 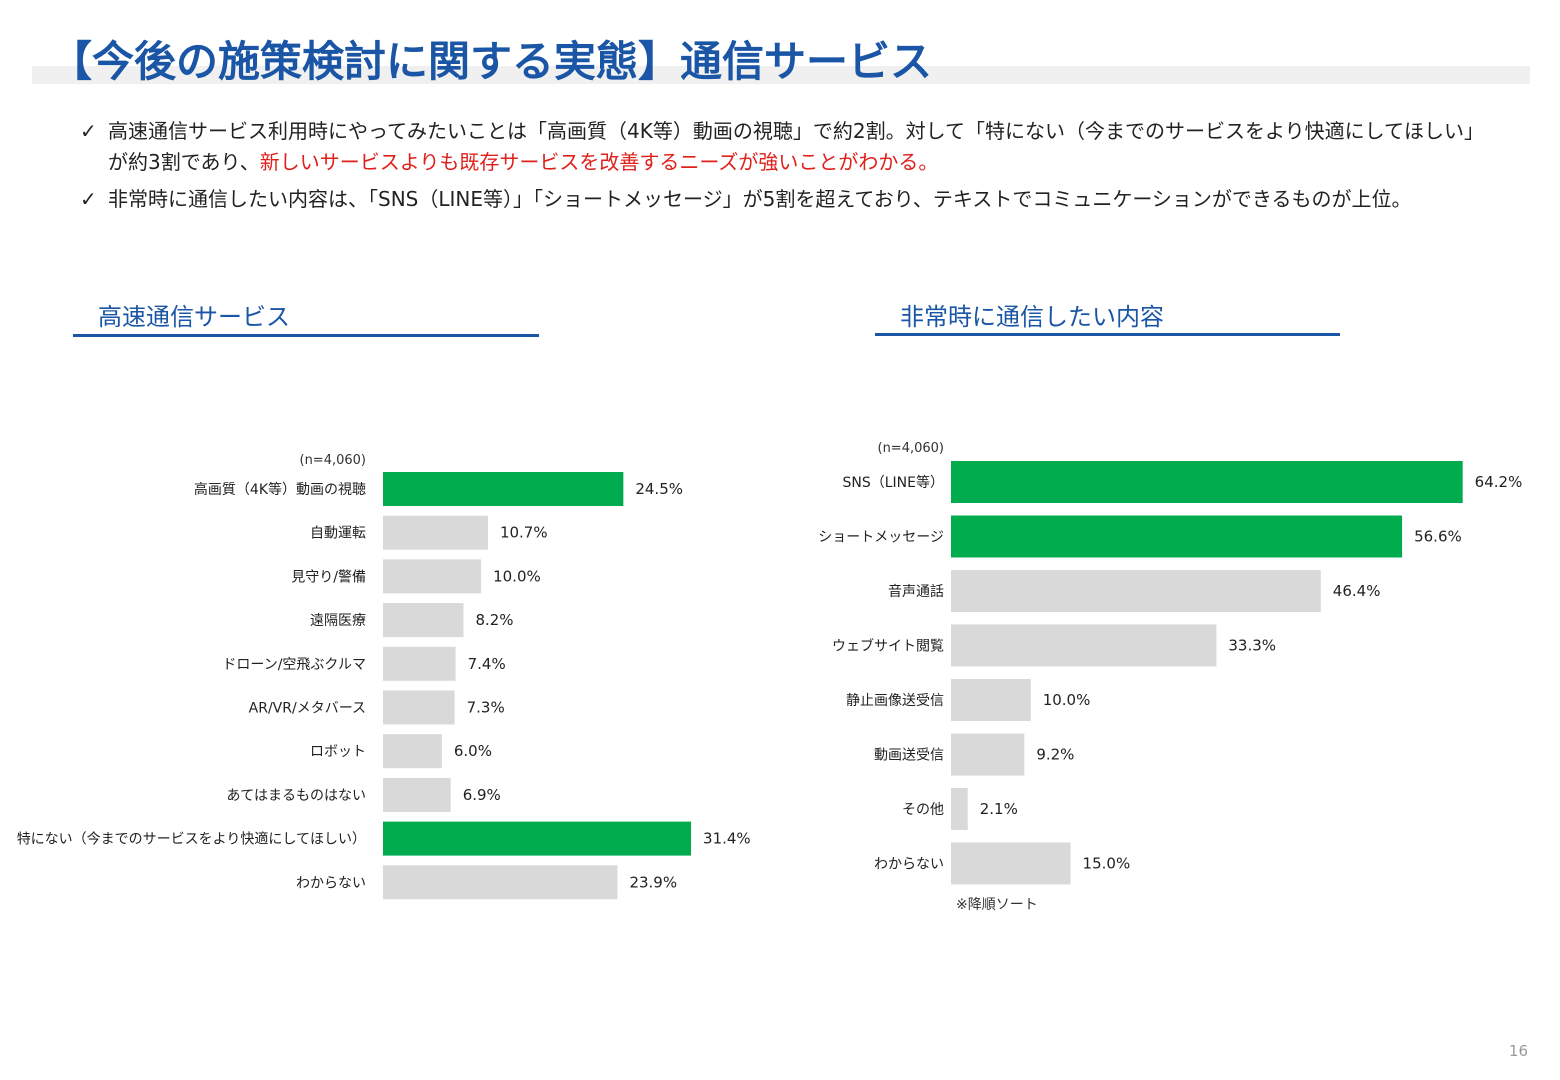 What do you see at coordinates (517, 576) in the screenshot?
I see `left-chart-value-label: 10.0%` at bounding box center [517, 576].